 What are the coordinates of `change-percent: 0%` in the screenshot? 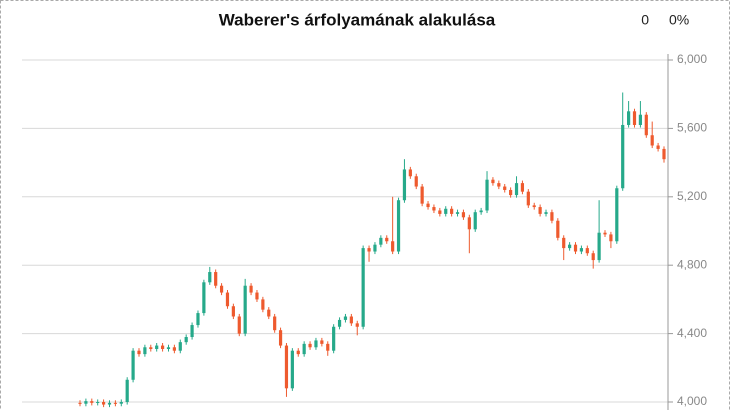 It's located at (679, 20).